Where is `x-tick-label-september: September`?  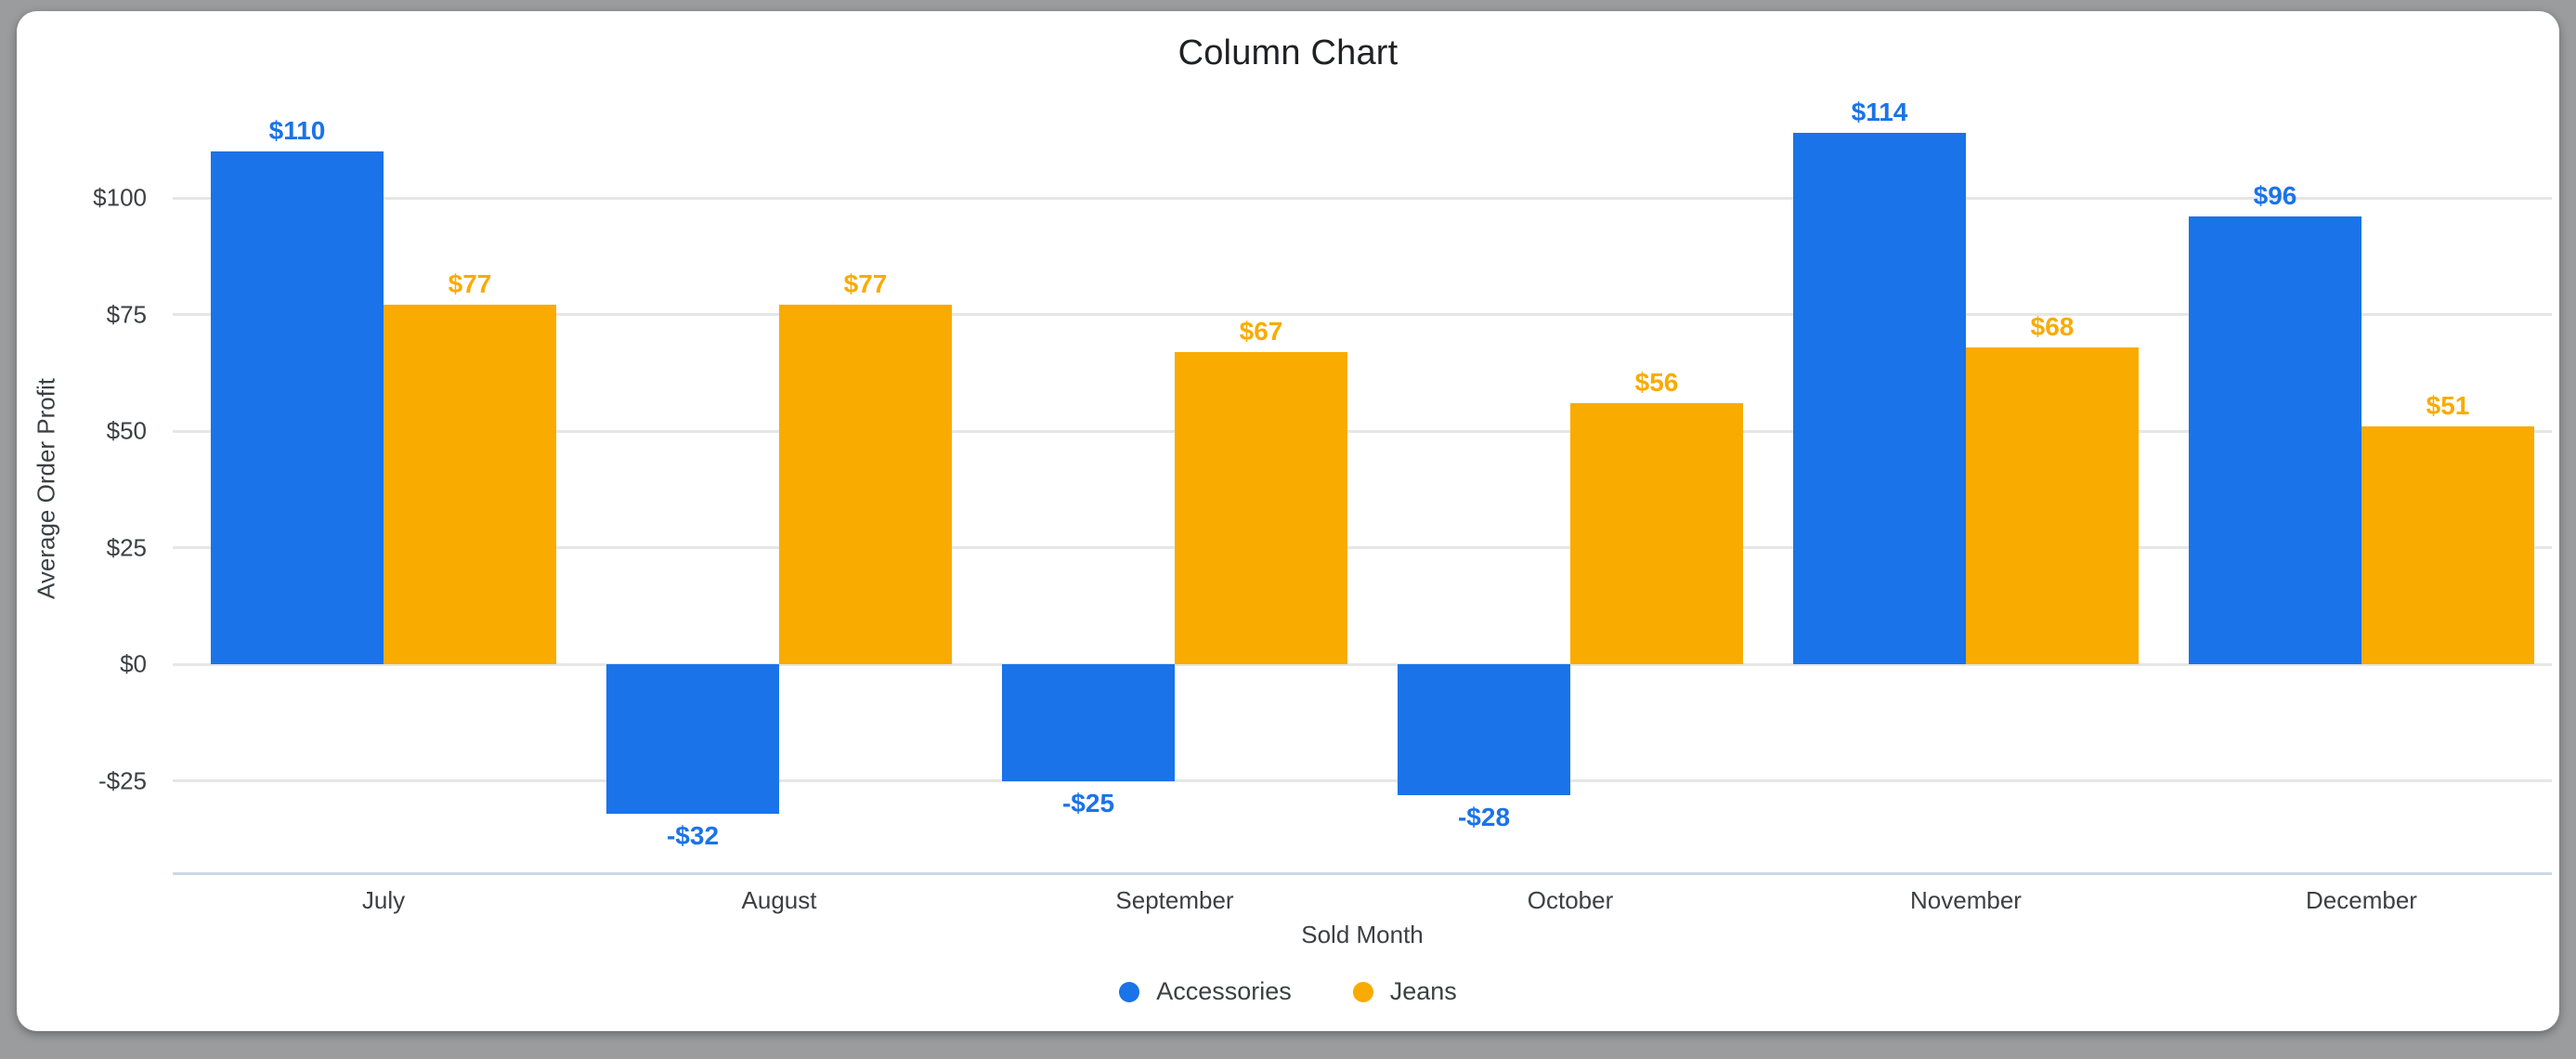
x-tick-label-september: September is located at coordinates (1174, 900).